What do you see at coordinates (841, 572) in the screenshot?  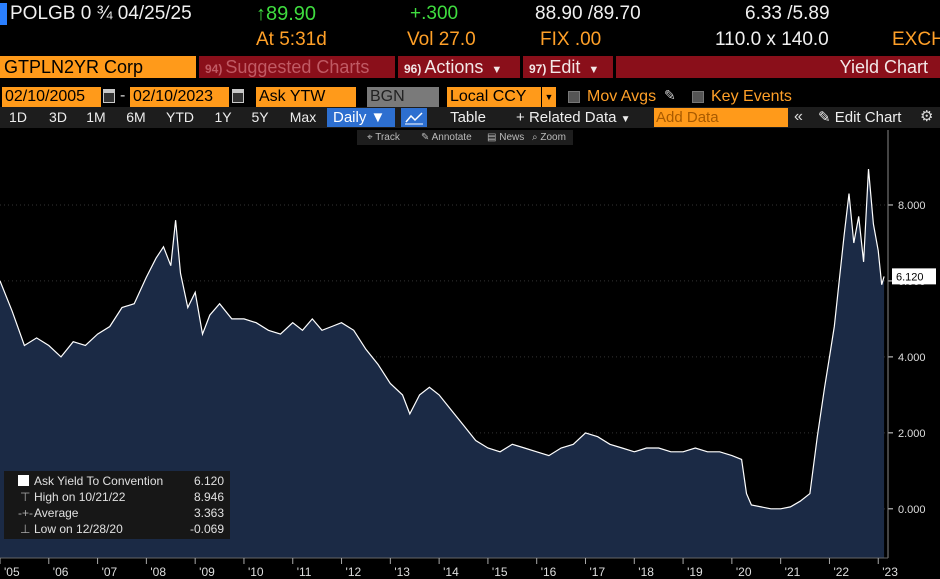 I see `x-tick-label: '22` at bounding box center [841, 572].